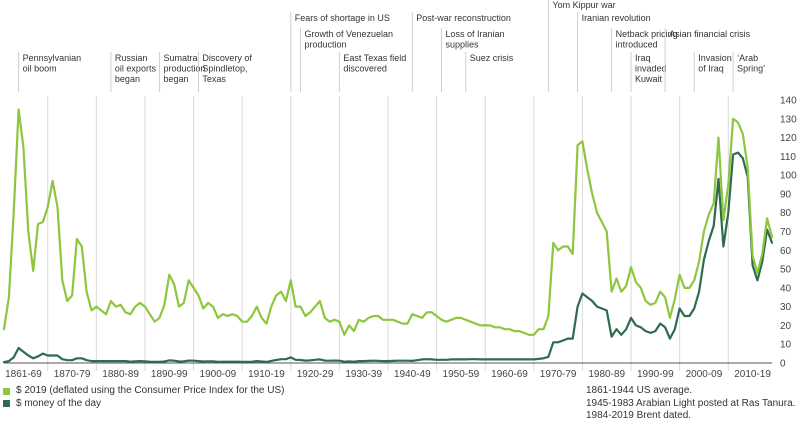  Describe the element at coordinates (655, 374) in the screenshot. I see `x-tick-label: 1990-99` at that location.